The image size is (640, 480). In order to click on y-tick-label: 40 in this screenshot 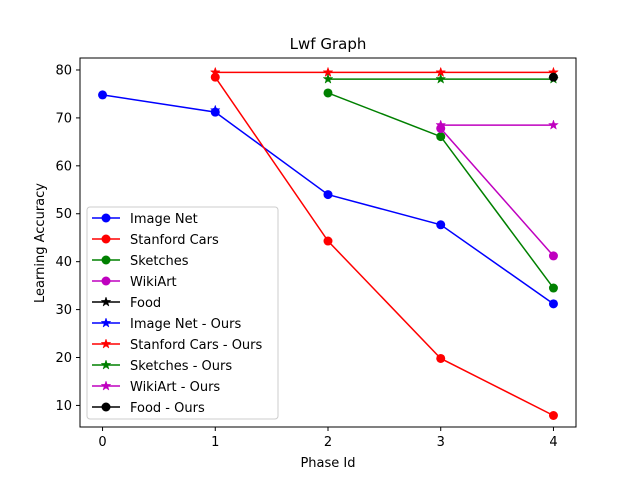, I will do `click(63, 262)`.